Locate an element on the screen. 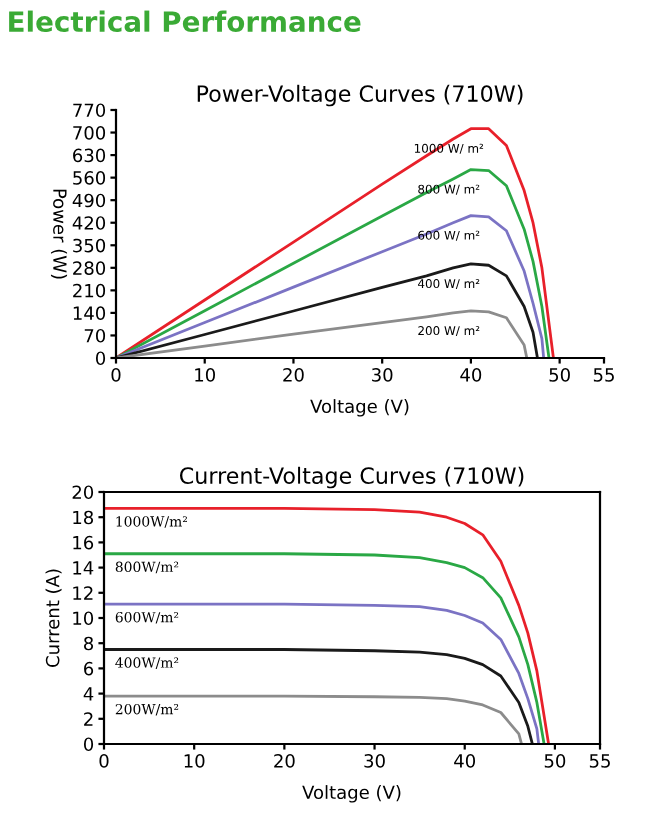 Image resolution: width=658 pixels, height=838 pixels. y-tick-label: 18 is located at coordinates (83, 517).